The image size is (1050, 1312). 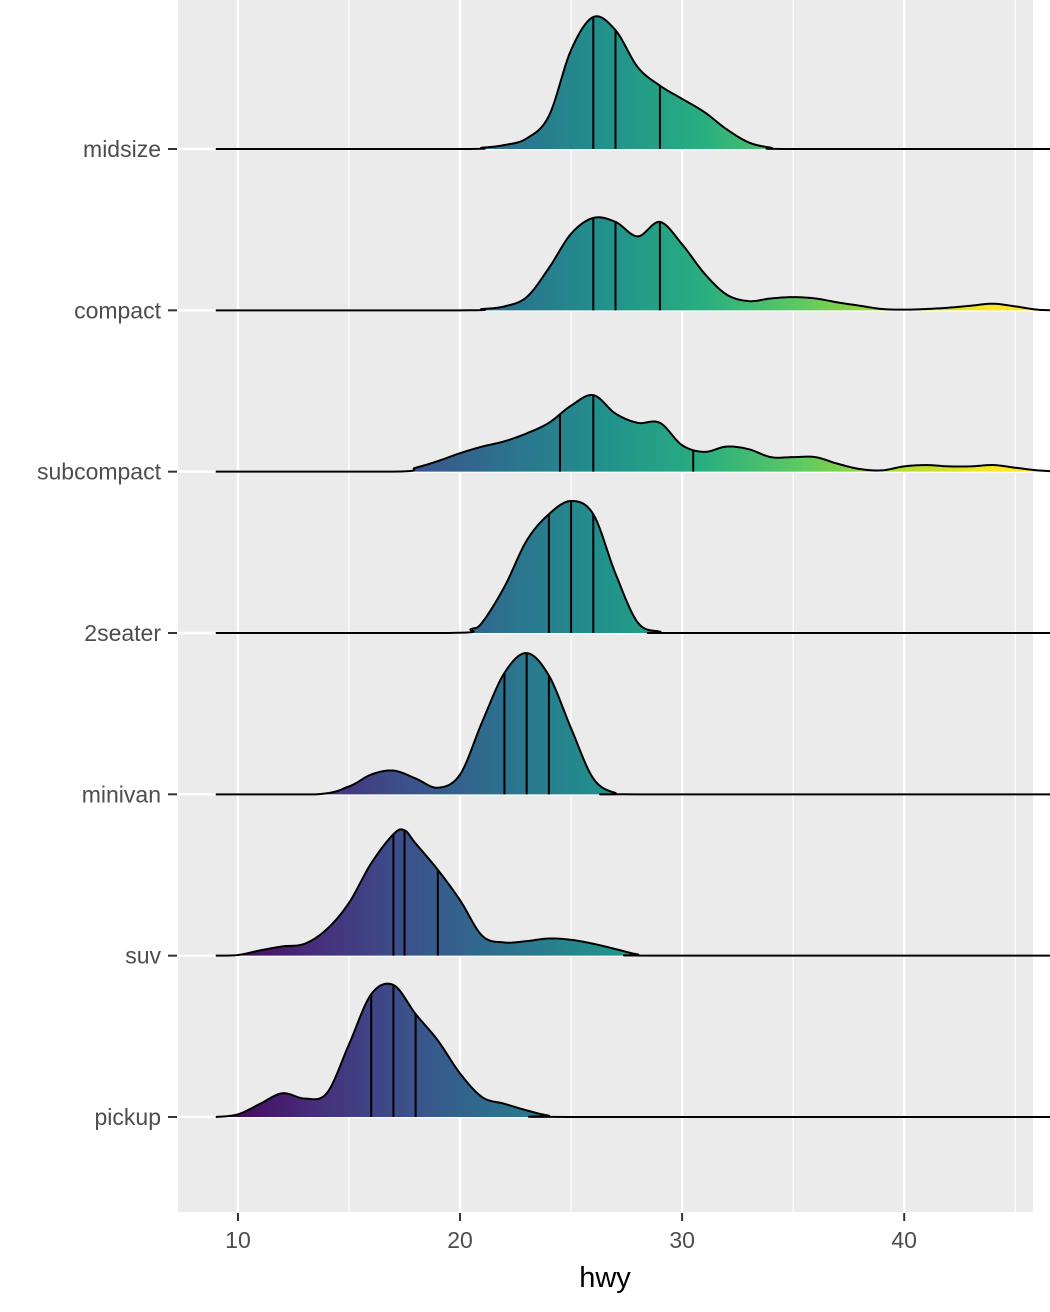 I want to click on ridge-fill-compact, so click(x=632, y=264).